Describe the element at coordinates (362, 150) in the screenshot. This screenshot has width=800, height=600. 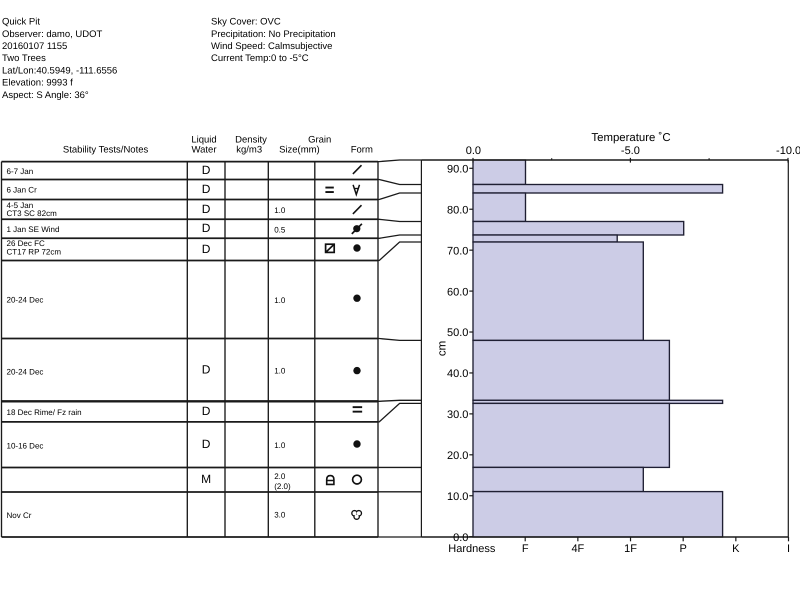
I see `svg-text: Form` at that location.